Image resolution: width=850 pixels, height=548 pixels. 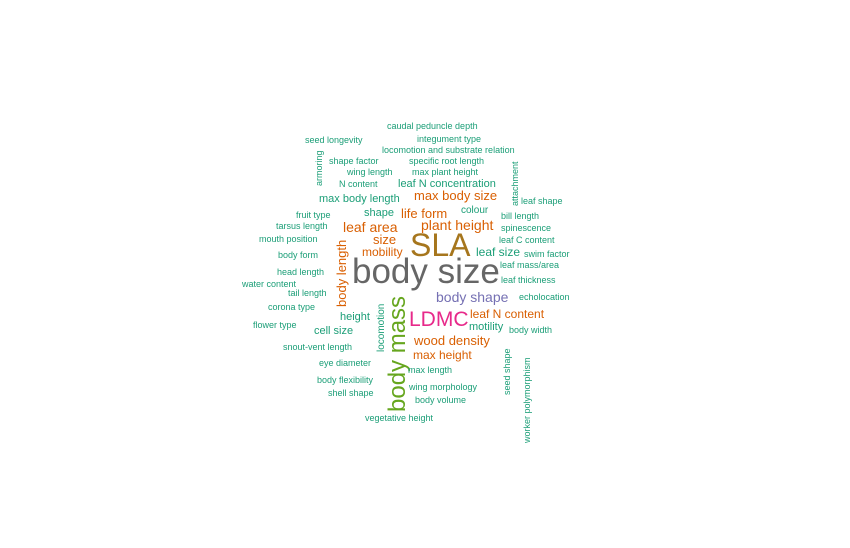 I want to click on word-body-flexibility: body flexibility, so click(x=345, y=380).